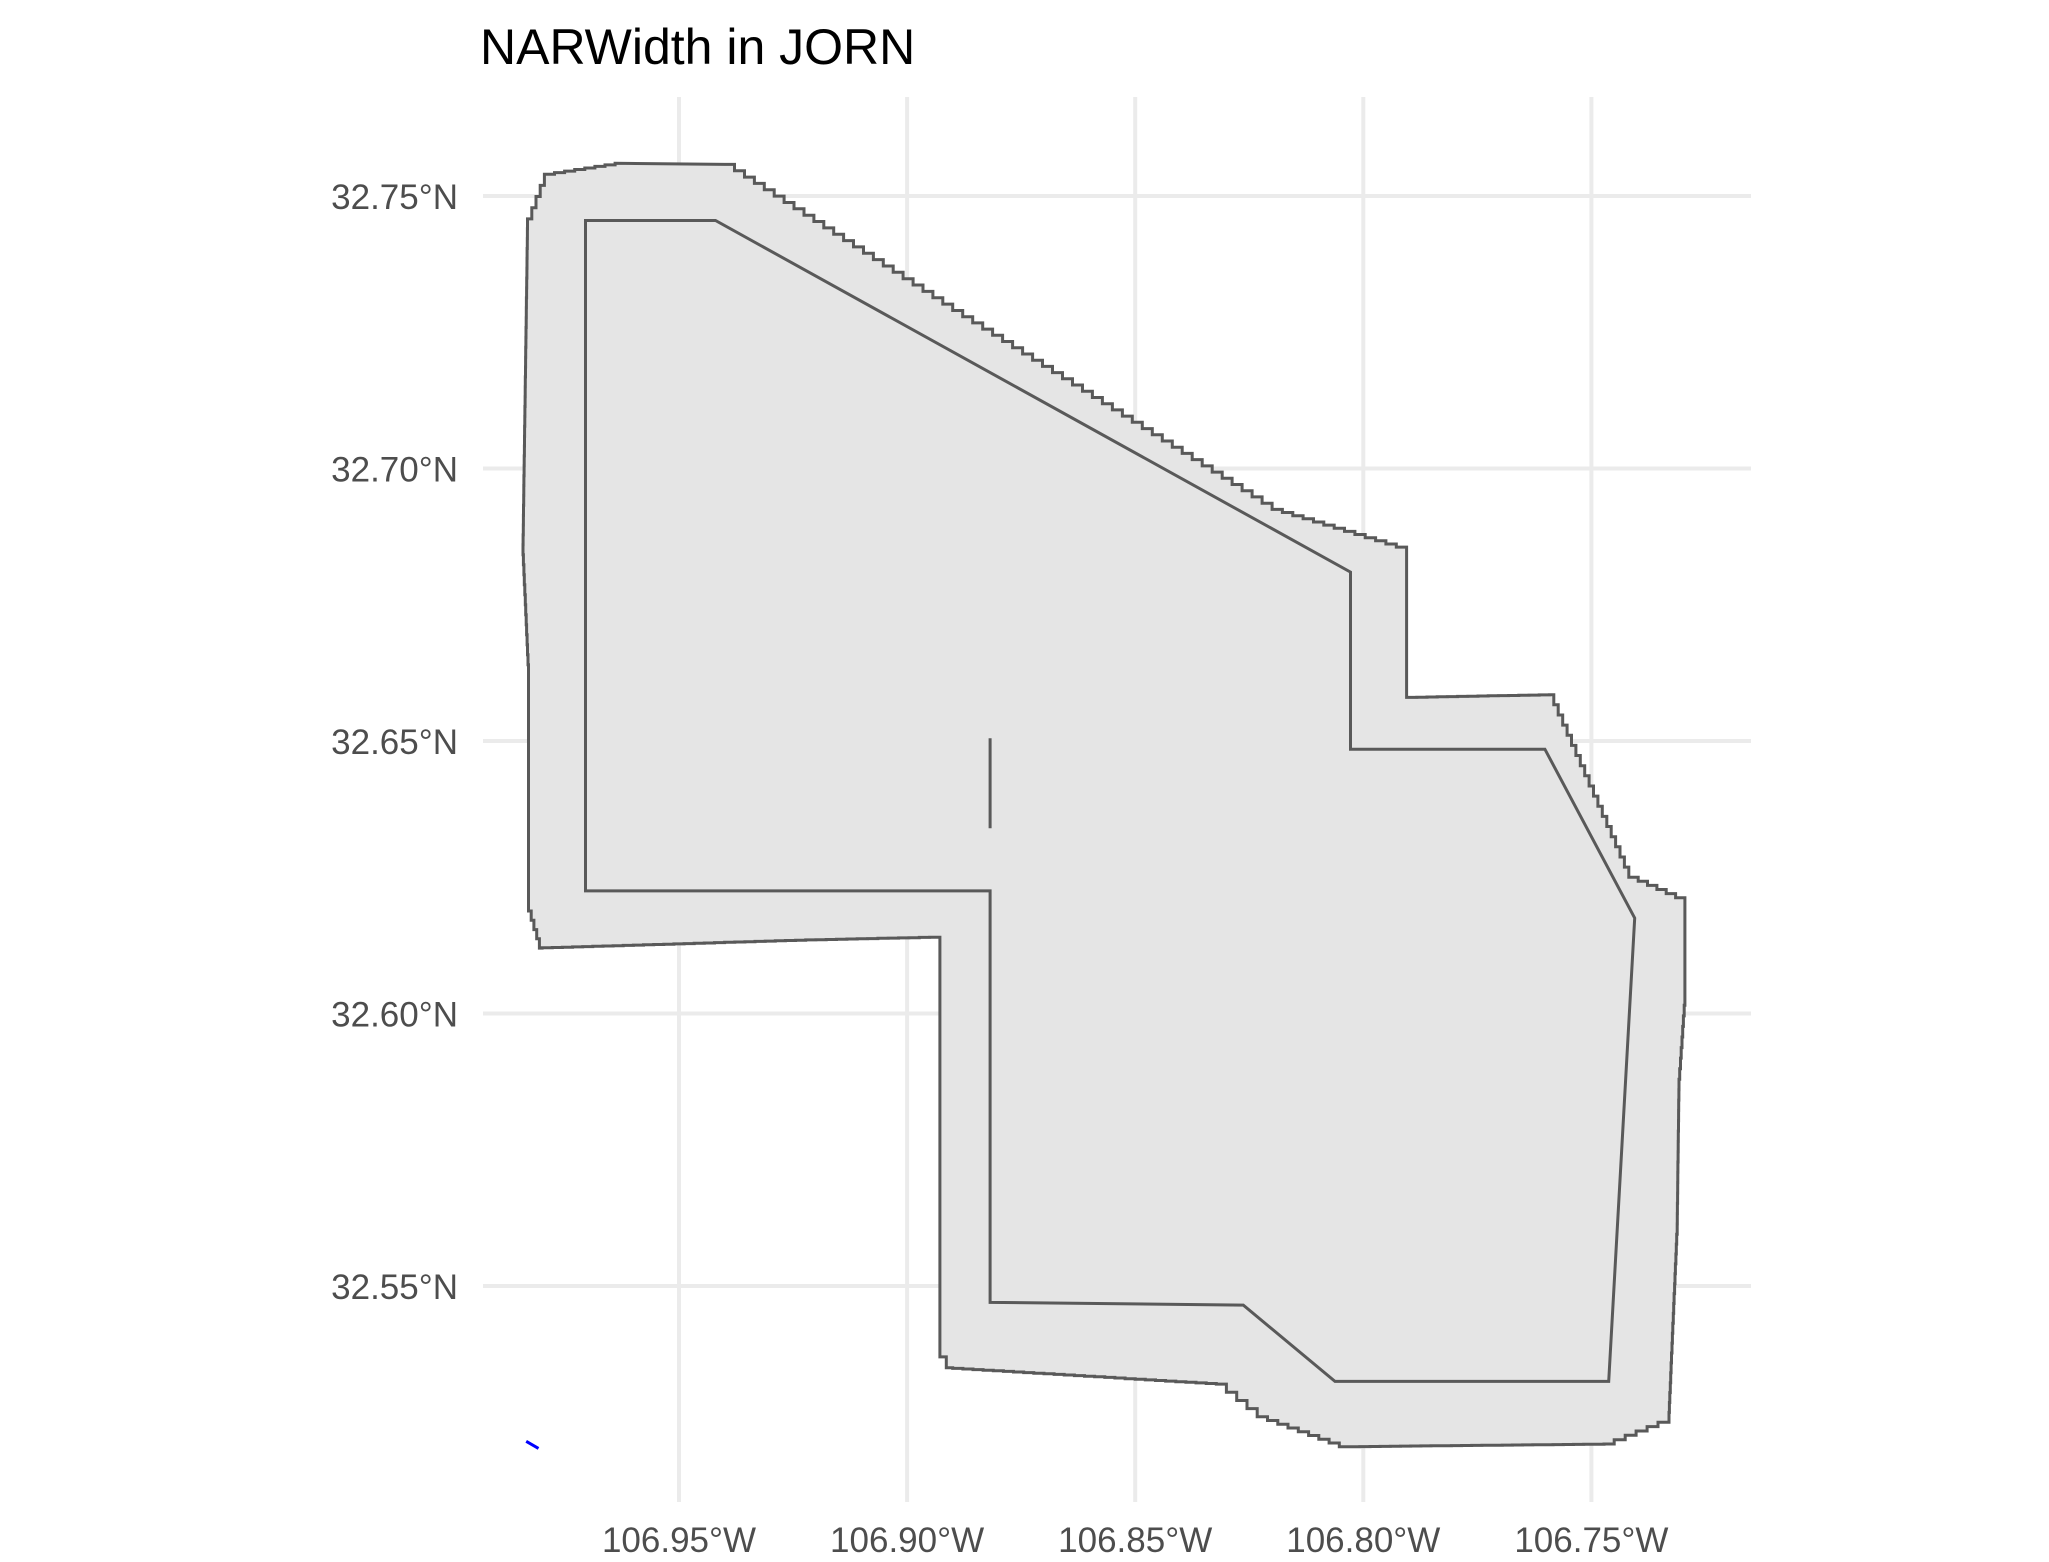  Describe the element at coordinates (1591, 1540) in the screenshot. I see `x-tick-label: 106.75°W` at that location.